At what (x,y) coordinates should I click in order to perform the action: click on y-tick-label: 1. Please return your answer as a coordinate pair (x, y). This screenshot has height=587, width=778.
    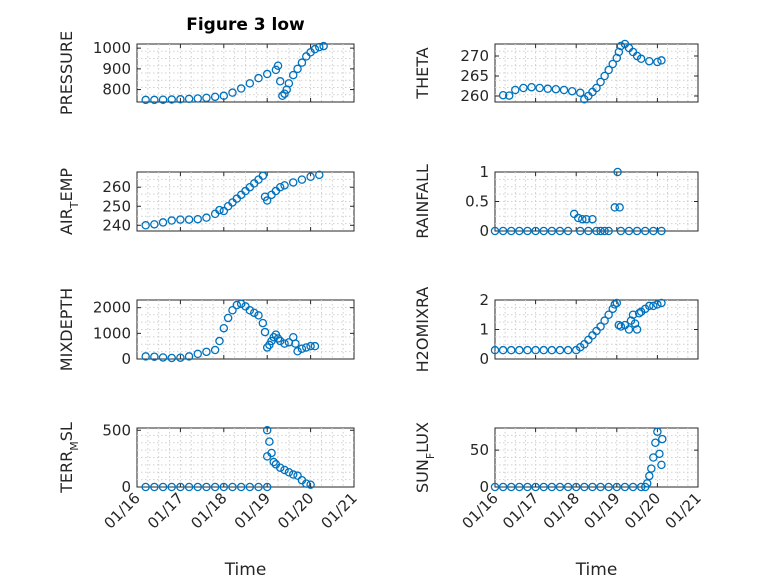
    Looking at the image, I should click on (484, 330).